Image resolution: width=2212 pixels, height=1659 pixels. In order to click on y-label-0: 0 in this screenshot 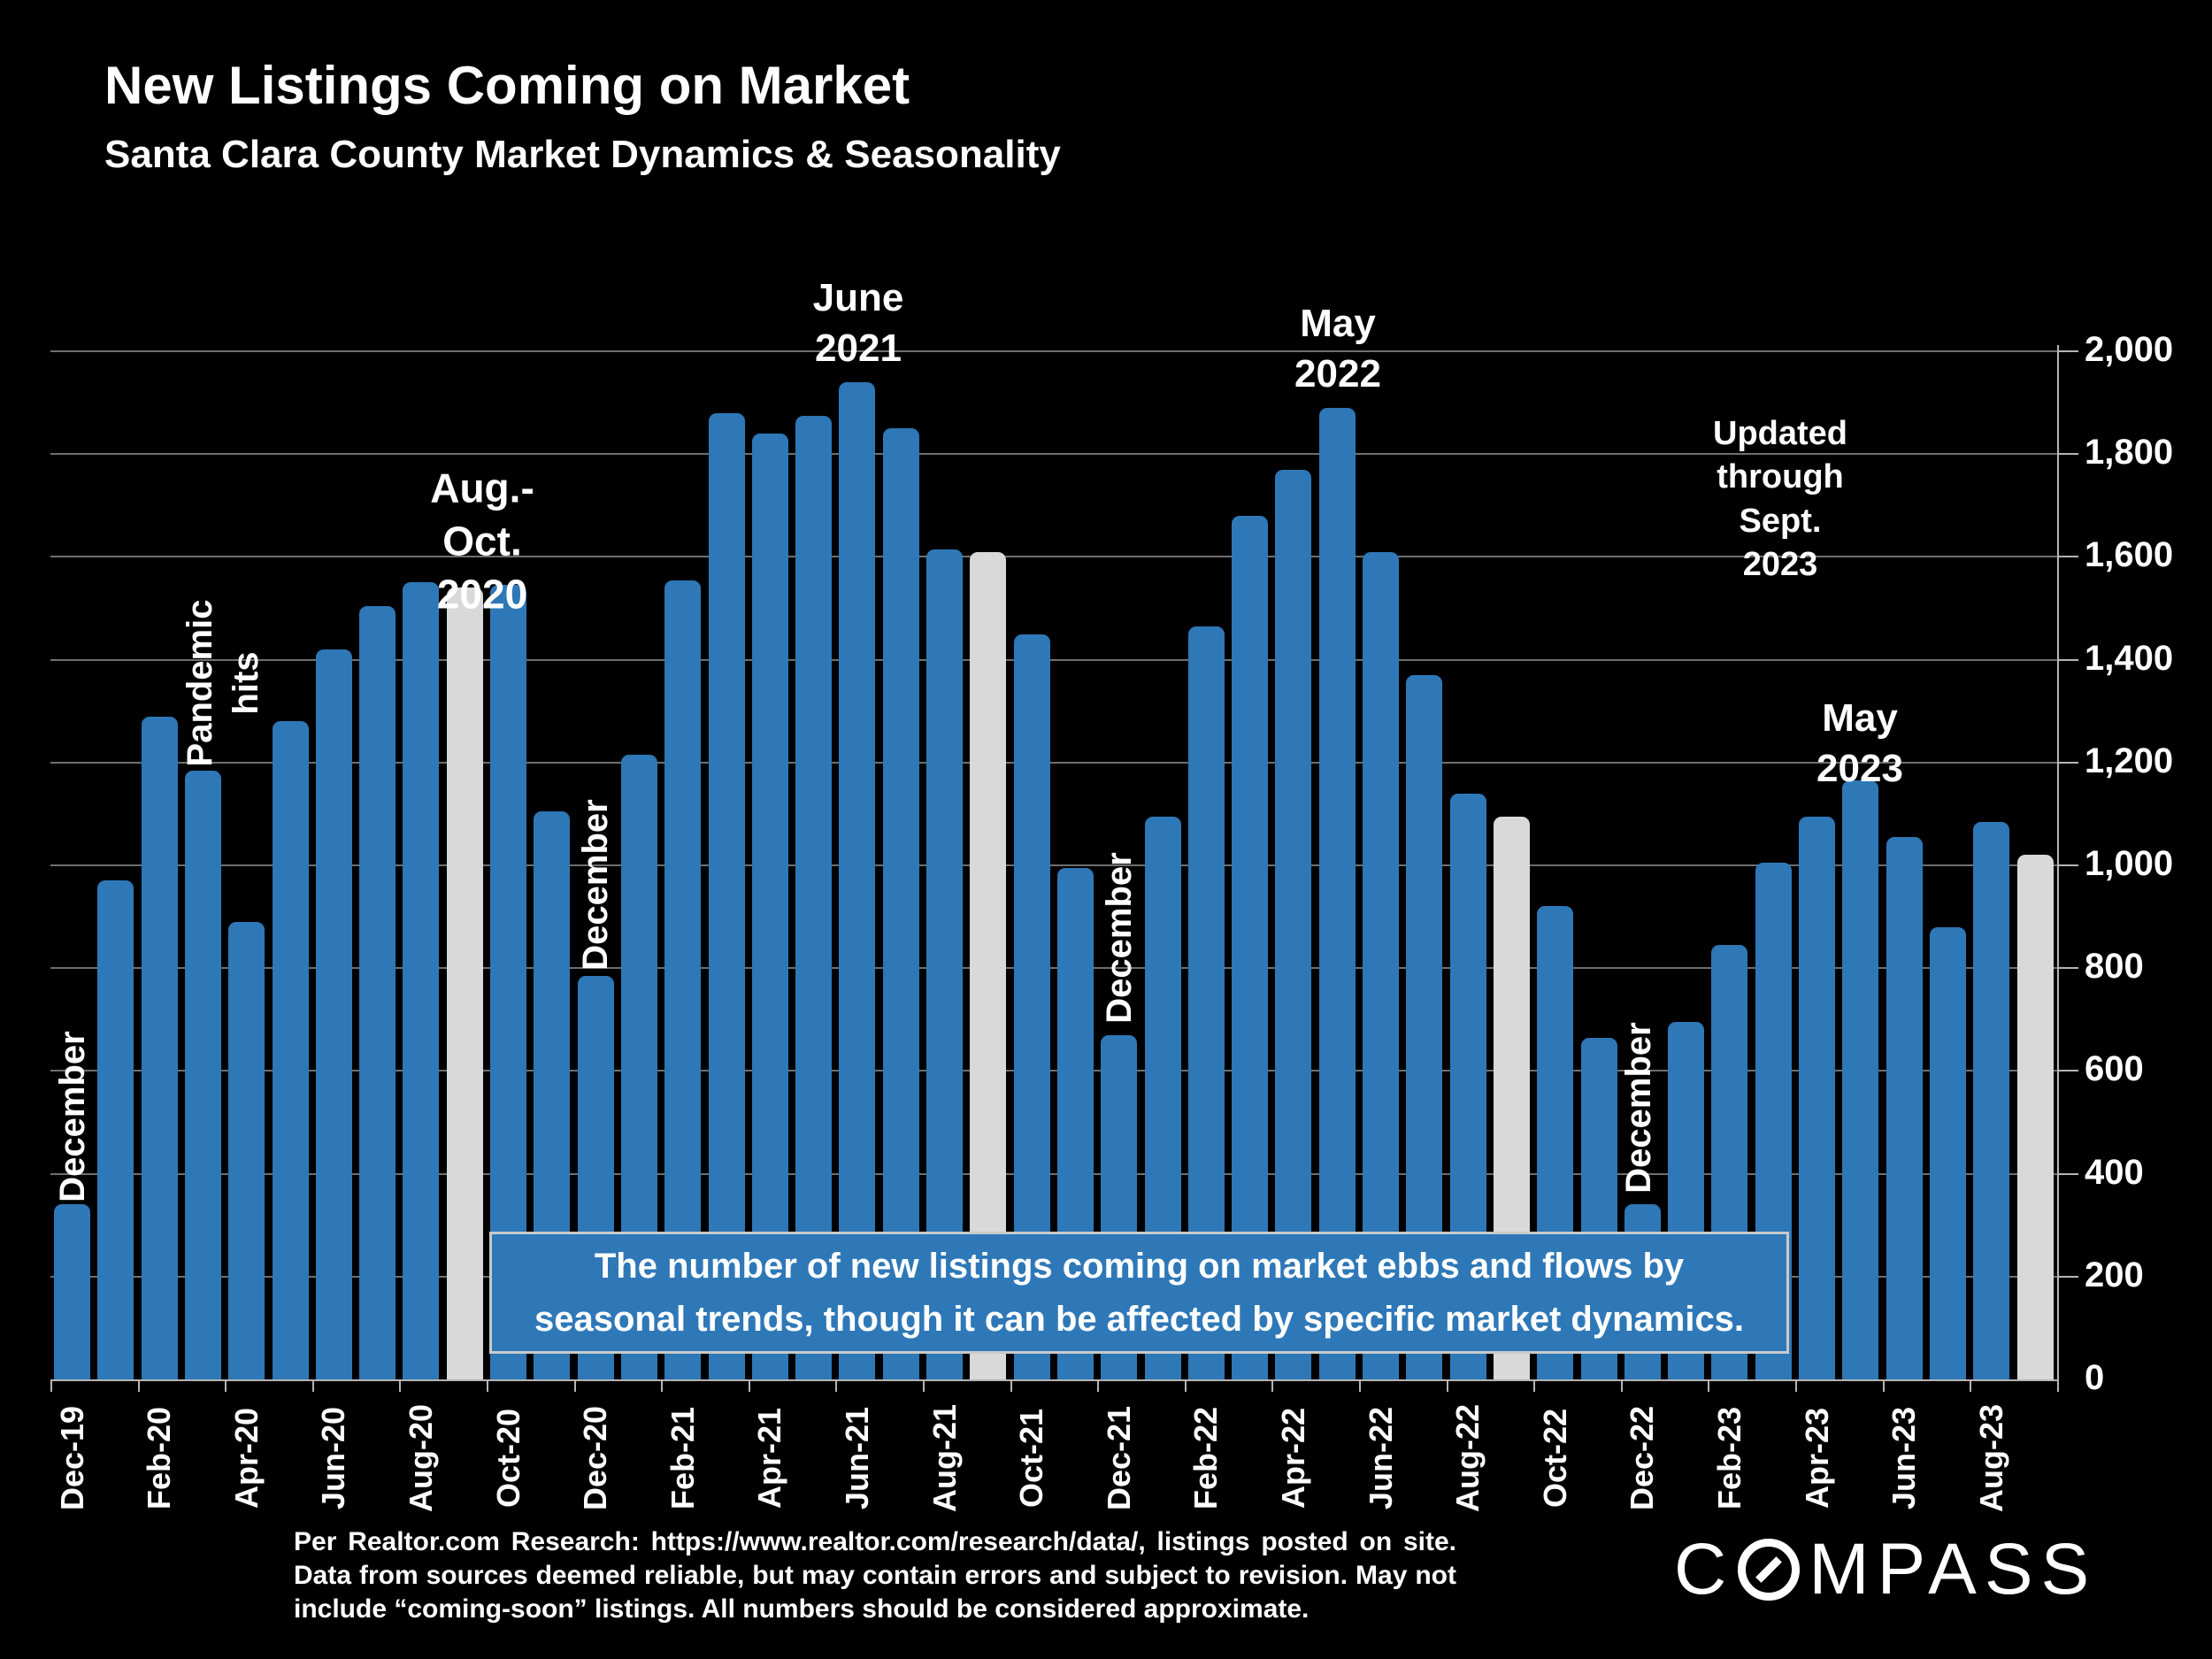, I will do `click(2095, 1377)`.